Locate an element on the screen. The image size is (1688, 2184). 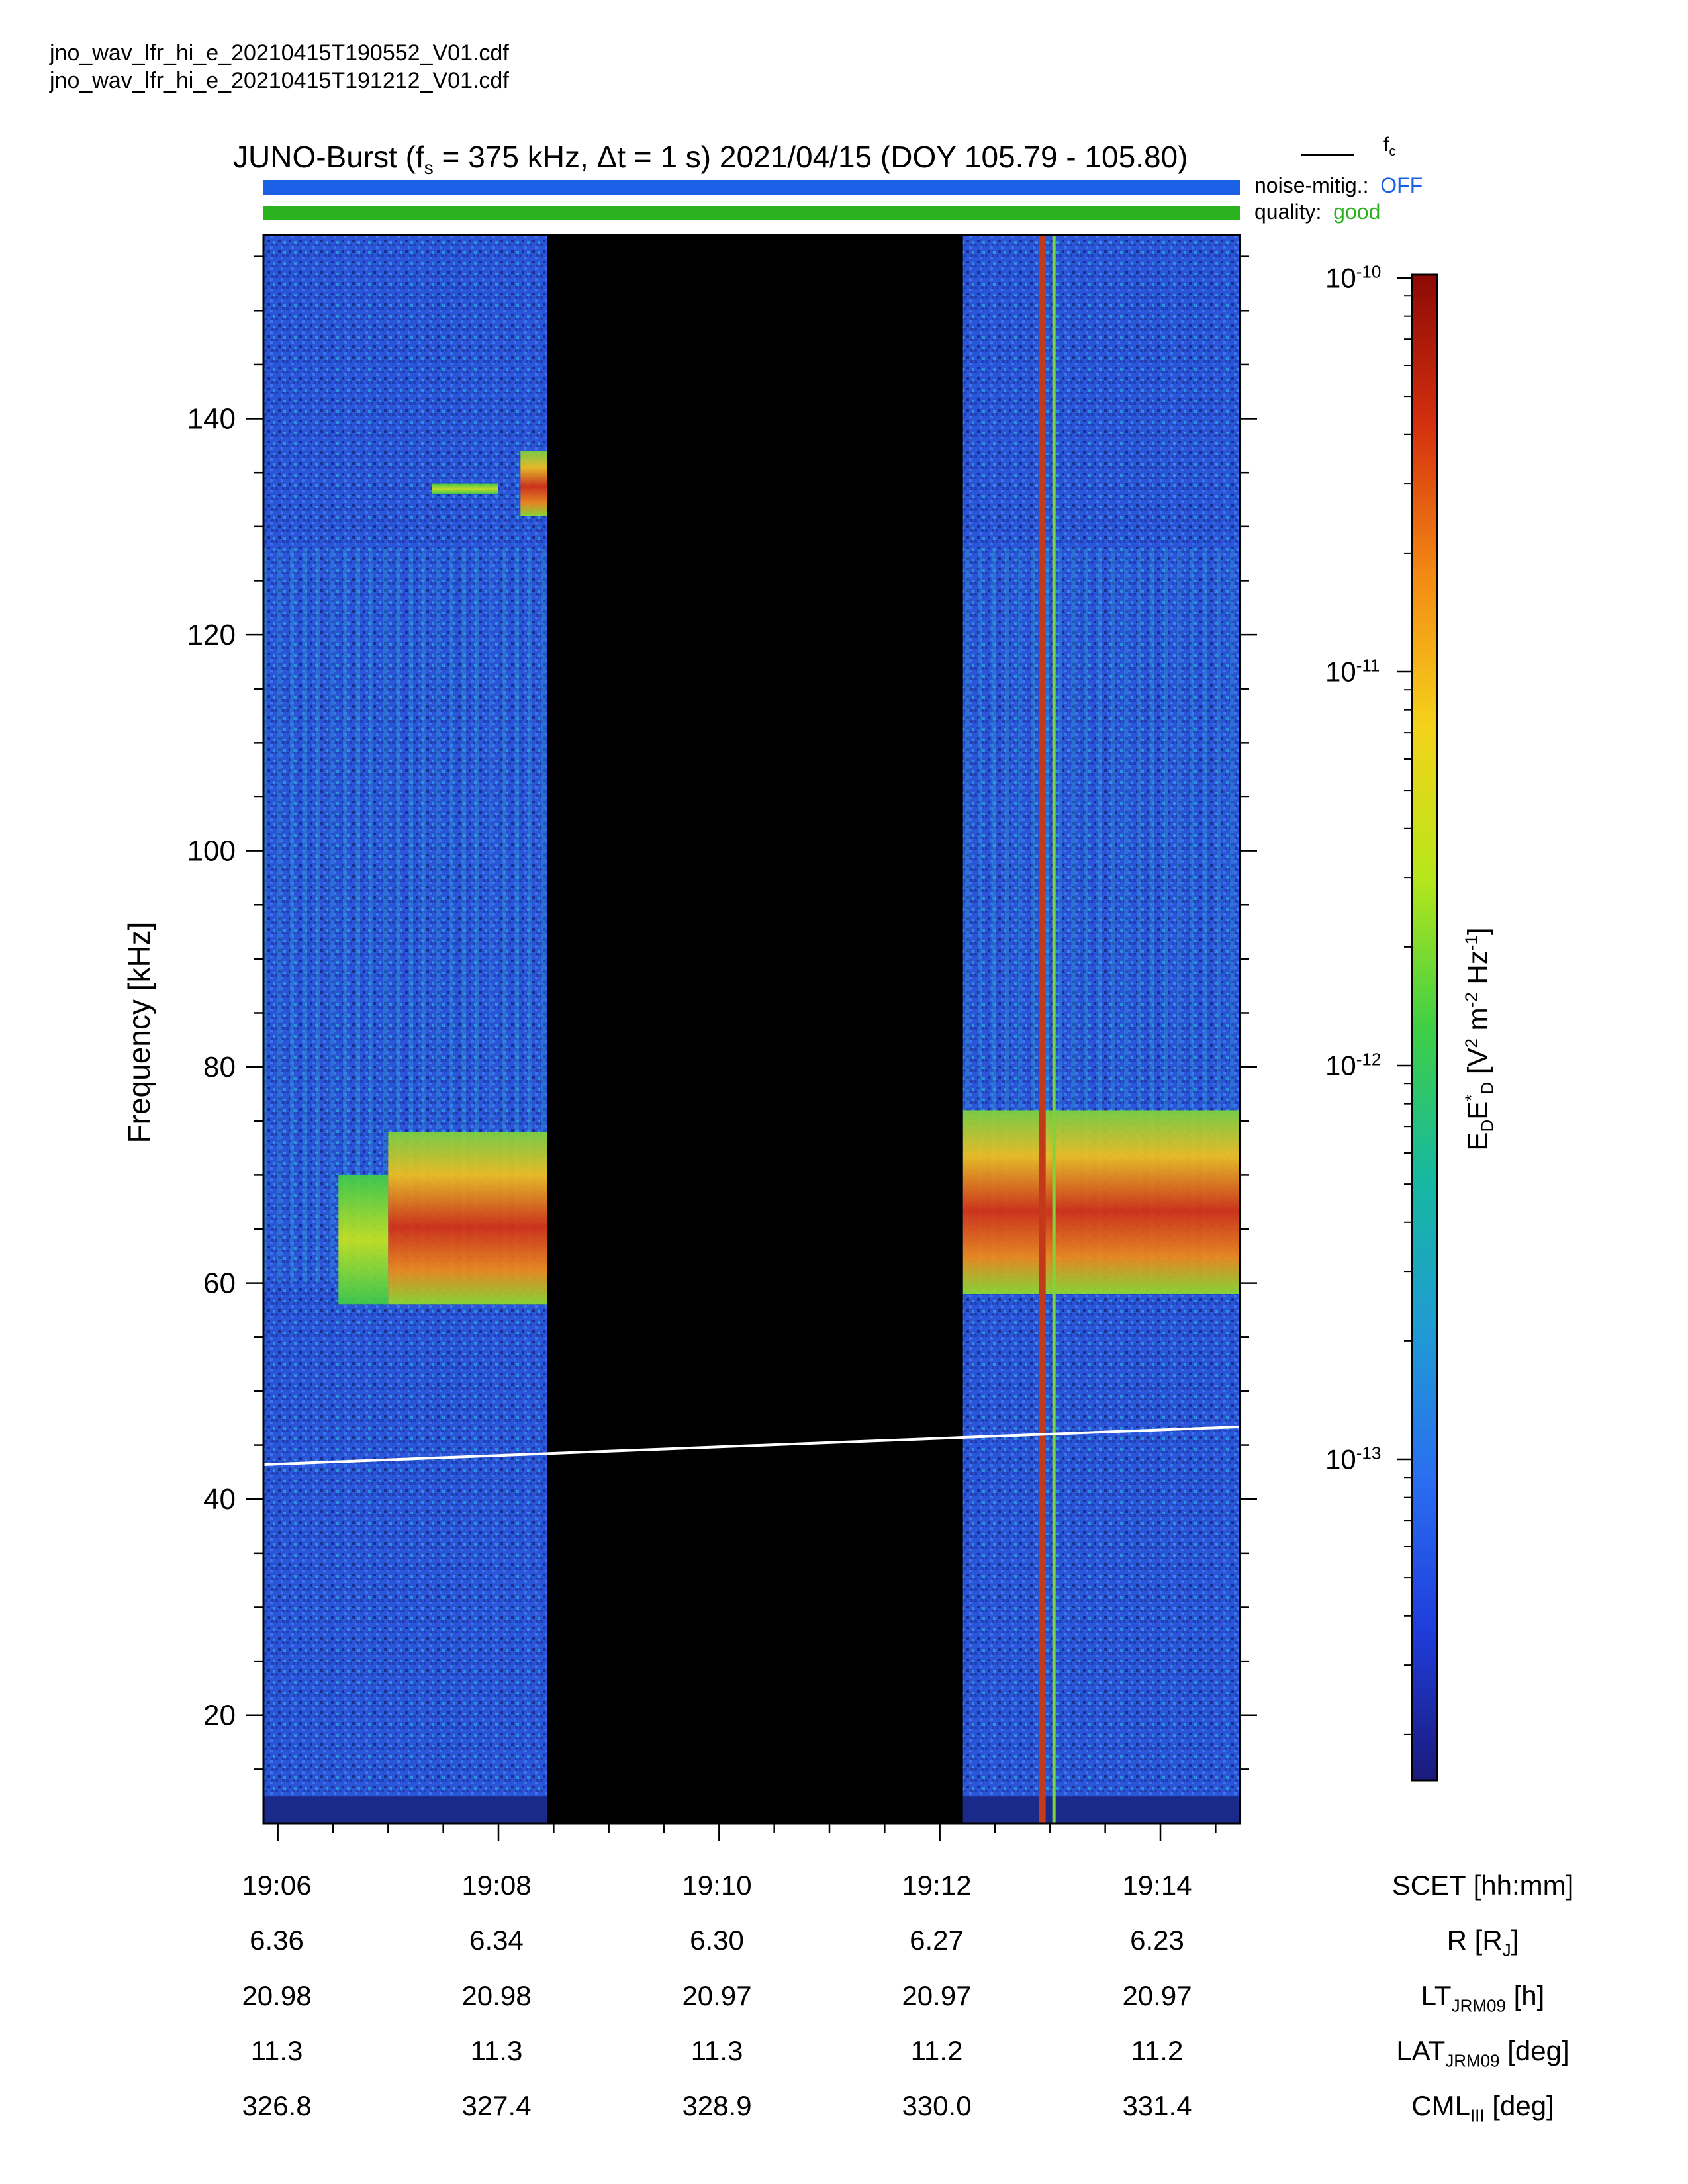
y-tick-label: 120 is located at coordinates (211, 635).